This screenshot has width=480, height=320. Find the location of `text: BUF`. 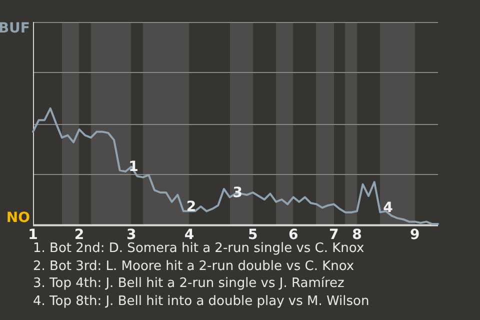

text: BUF is located at coordinates (15, 28).